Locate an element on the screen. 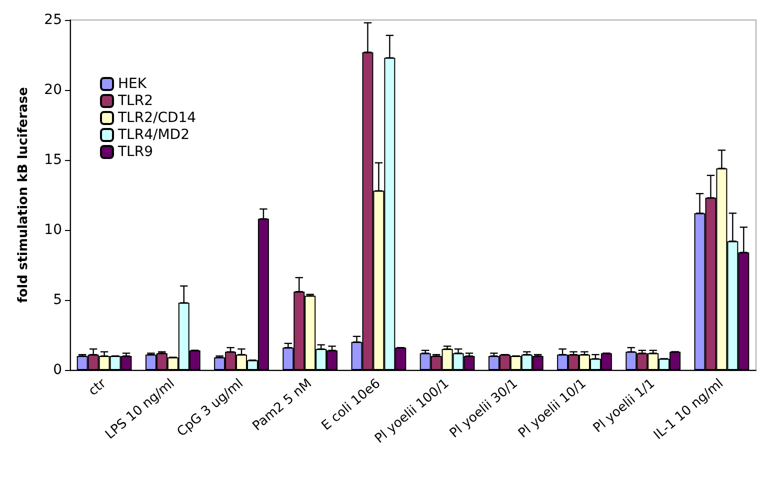 The height and width of the screenshot is (478, 760). y-tick-label: 25 is located at coordinates (53, 20).